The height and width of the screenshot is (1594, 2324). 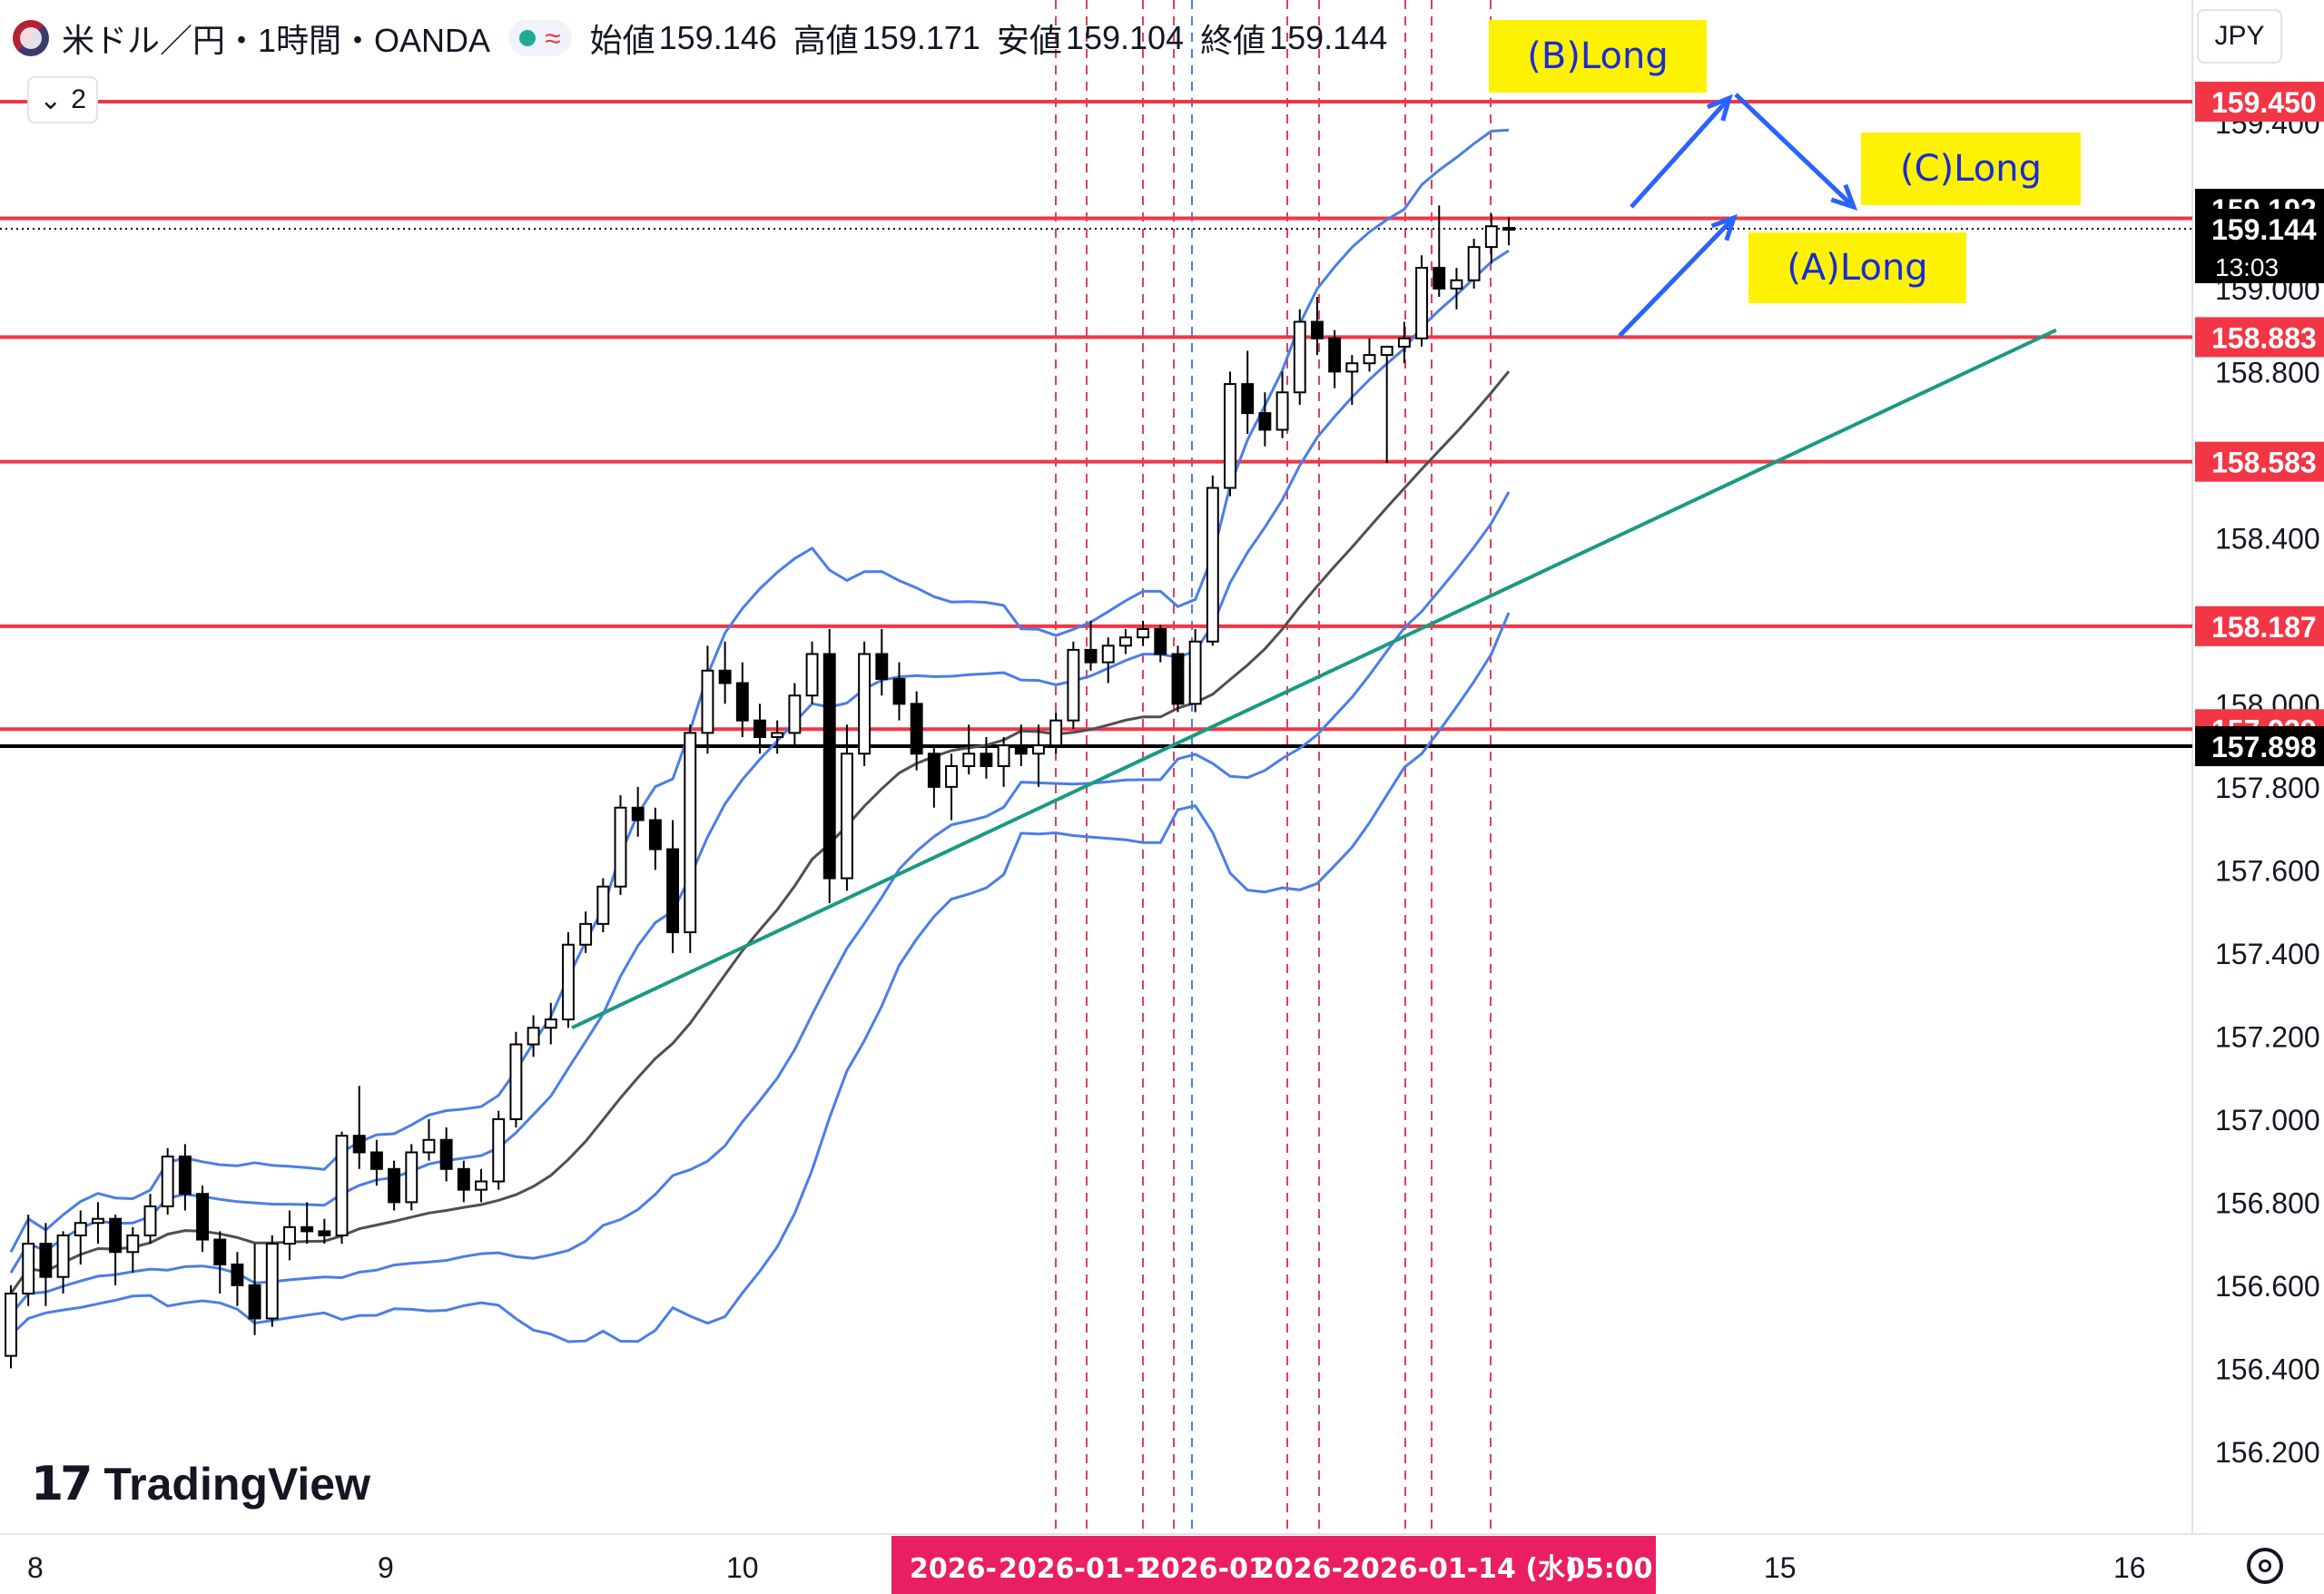 What do you see at coordinates (2264, 627) in the screenshot?
I see `price-level-tag-label: 158.187` at bounding box center [2264, 627].